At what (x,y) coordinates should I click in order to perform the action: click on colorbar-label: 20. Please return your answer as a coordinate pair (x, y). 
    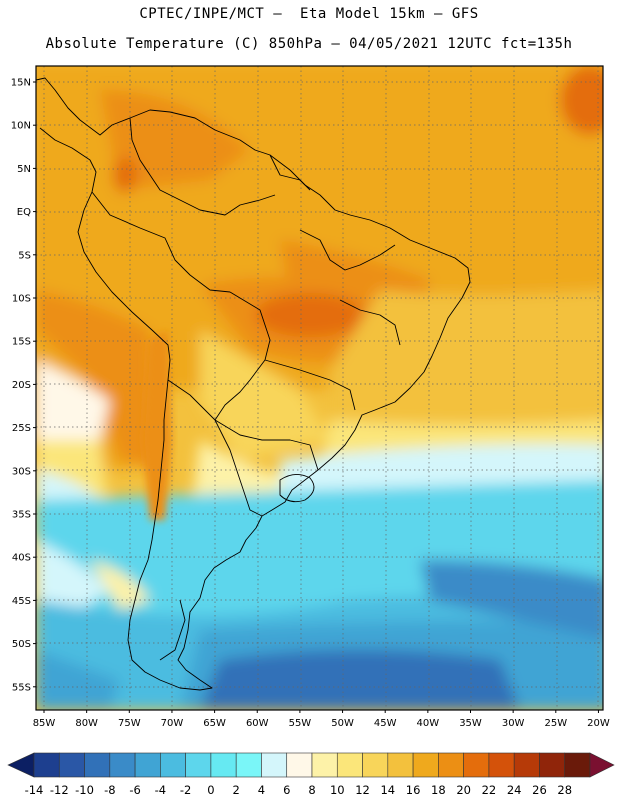
    Looking at the image, I should click on (463, 790).